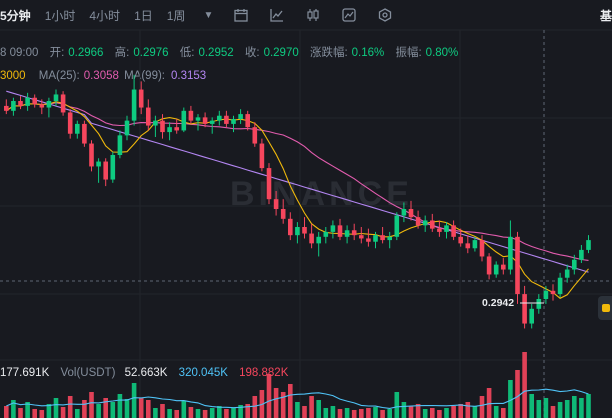  What do you see at coordinates (605, 308) in the screenshot?
I see `side-panel-handle` at bounding box center [605, 308].